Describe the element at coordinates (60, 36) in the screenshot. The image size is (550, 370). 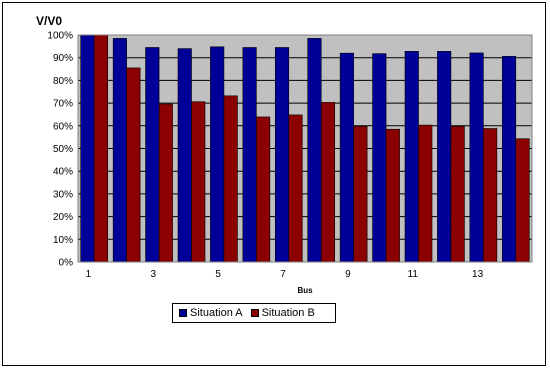
I see `y-tick-label: 100%` at that location.